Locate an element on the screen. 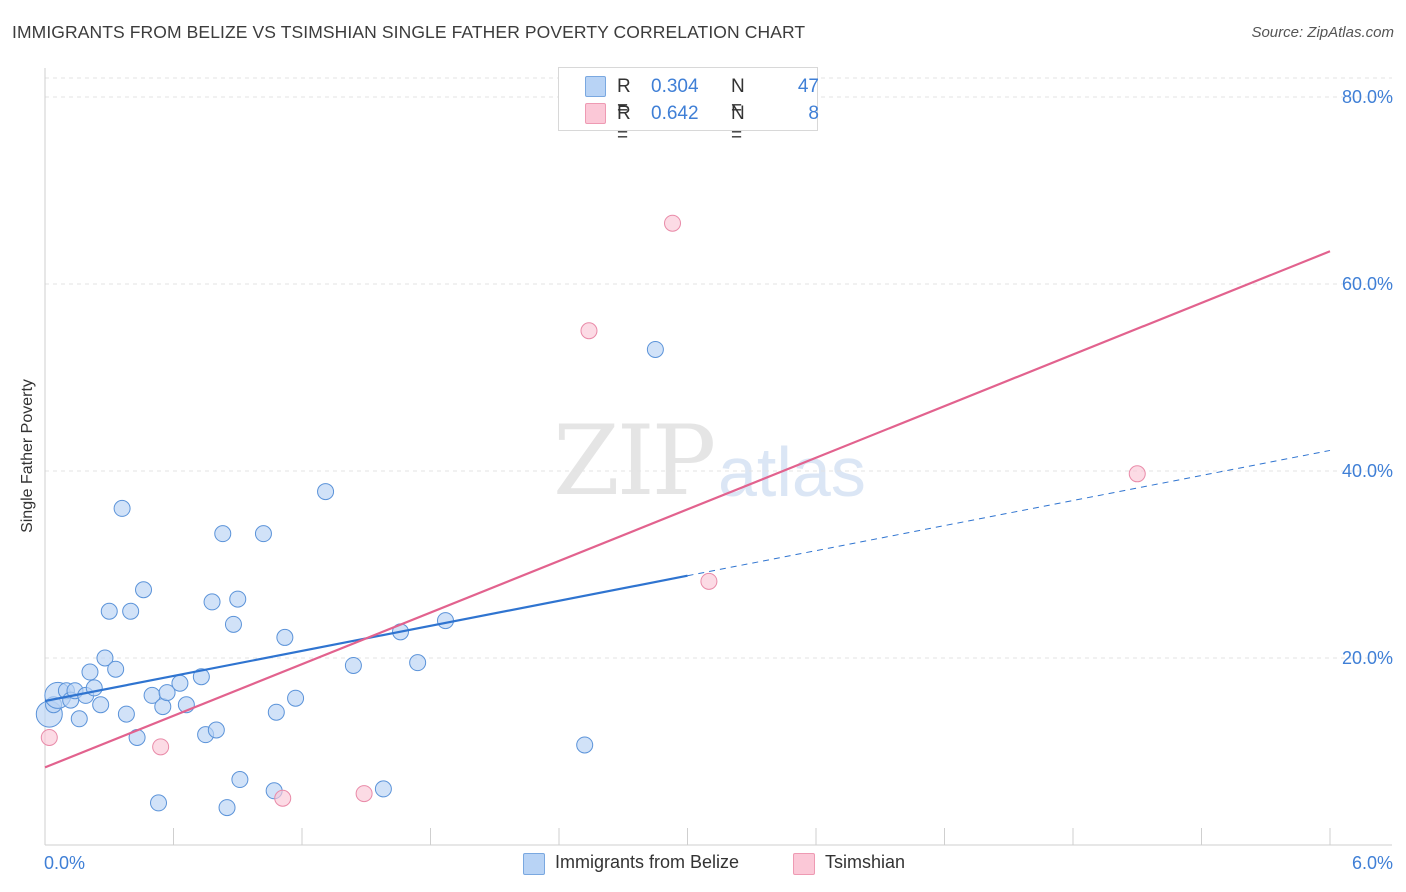 The image size is (1406, 892). bottom-legend-label-belize: Immigrants from Belize is located at coordinates (647, 862).